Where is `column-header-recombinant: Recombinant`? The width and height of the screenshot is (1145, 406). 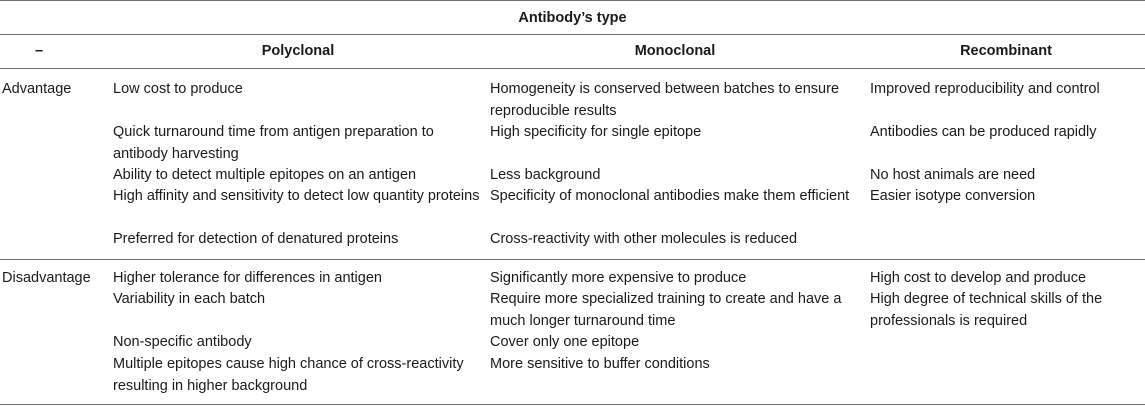 column-header-recombinant: Recombinant is located at coordinates (1006, 51).